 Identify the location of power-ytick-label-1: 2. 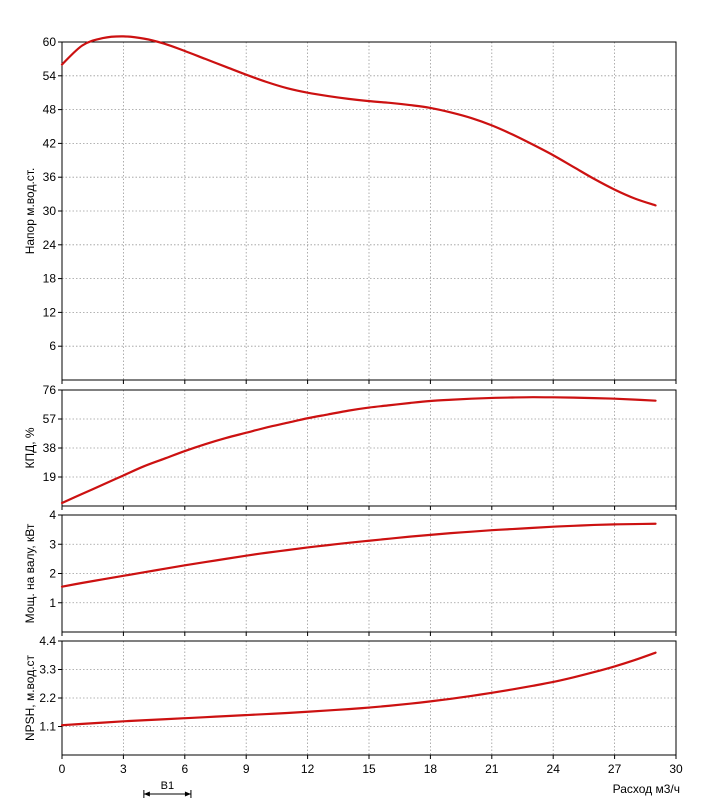
(52, 574).